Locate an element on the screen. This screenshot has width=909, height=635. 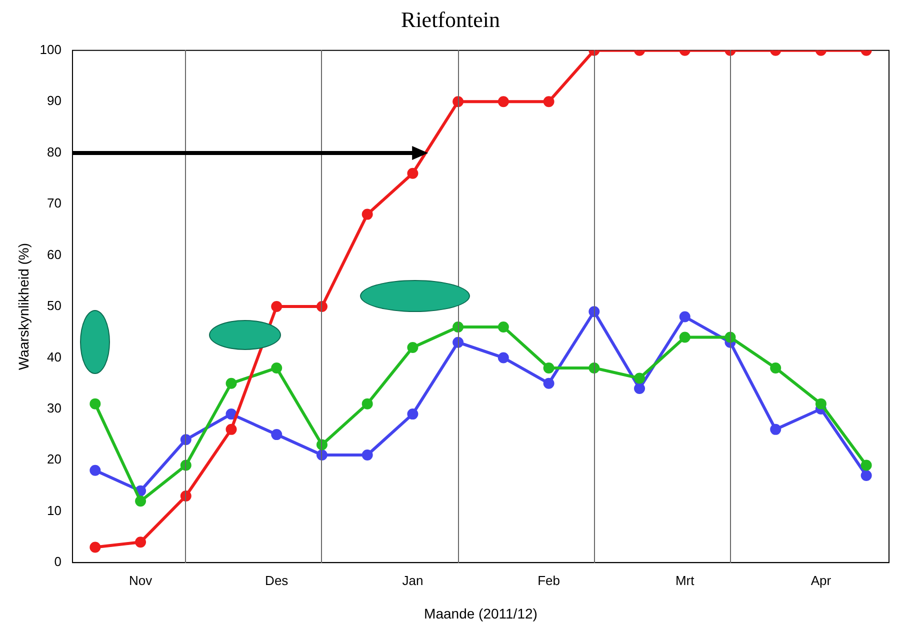
y-tick-label: 0 is located at coordinates (58, 562).